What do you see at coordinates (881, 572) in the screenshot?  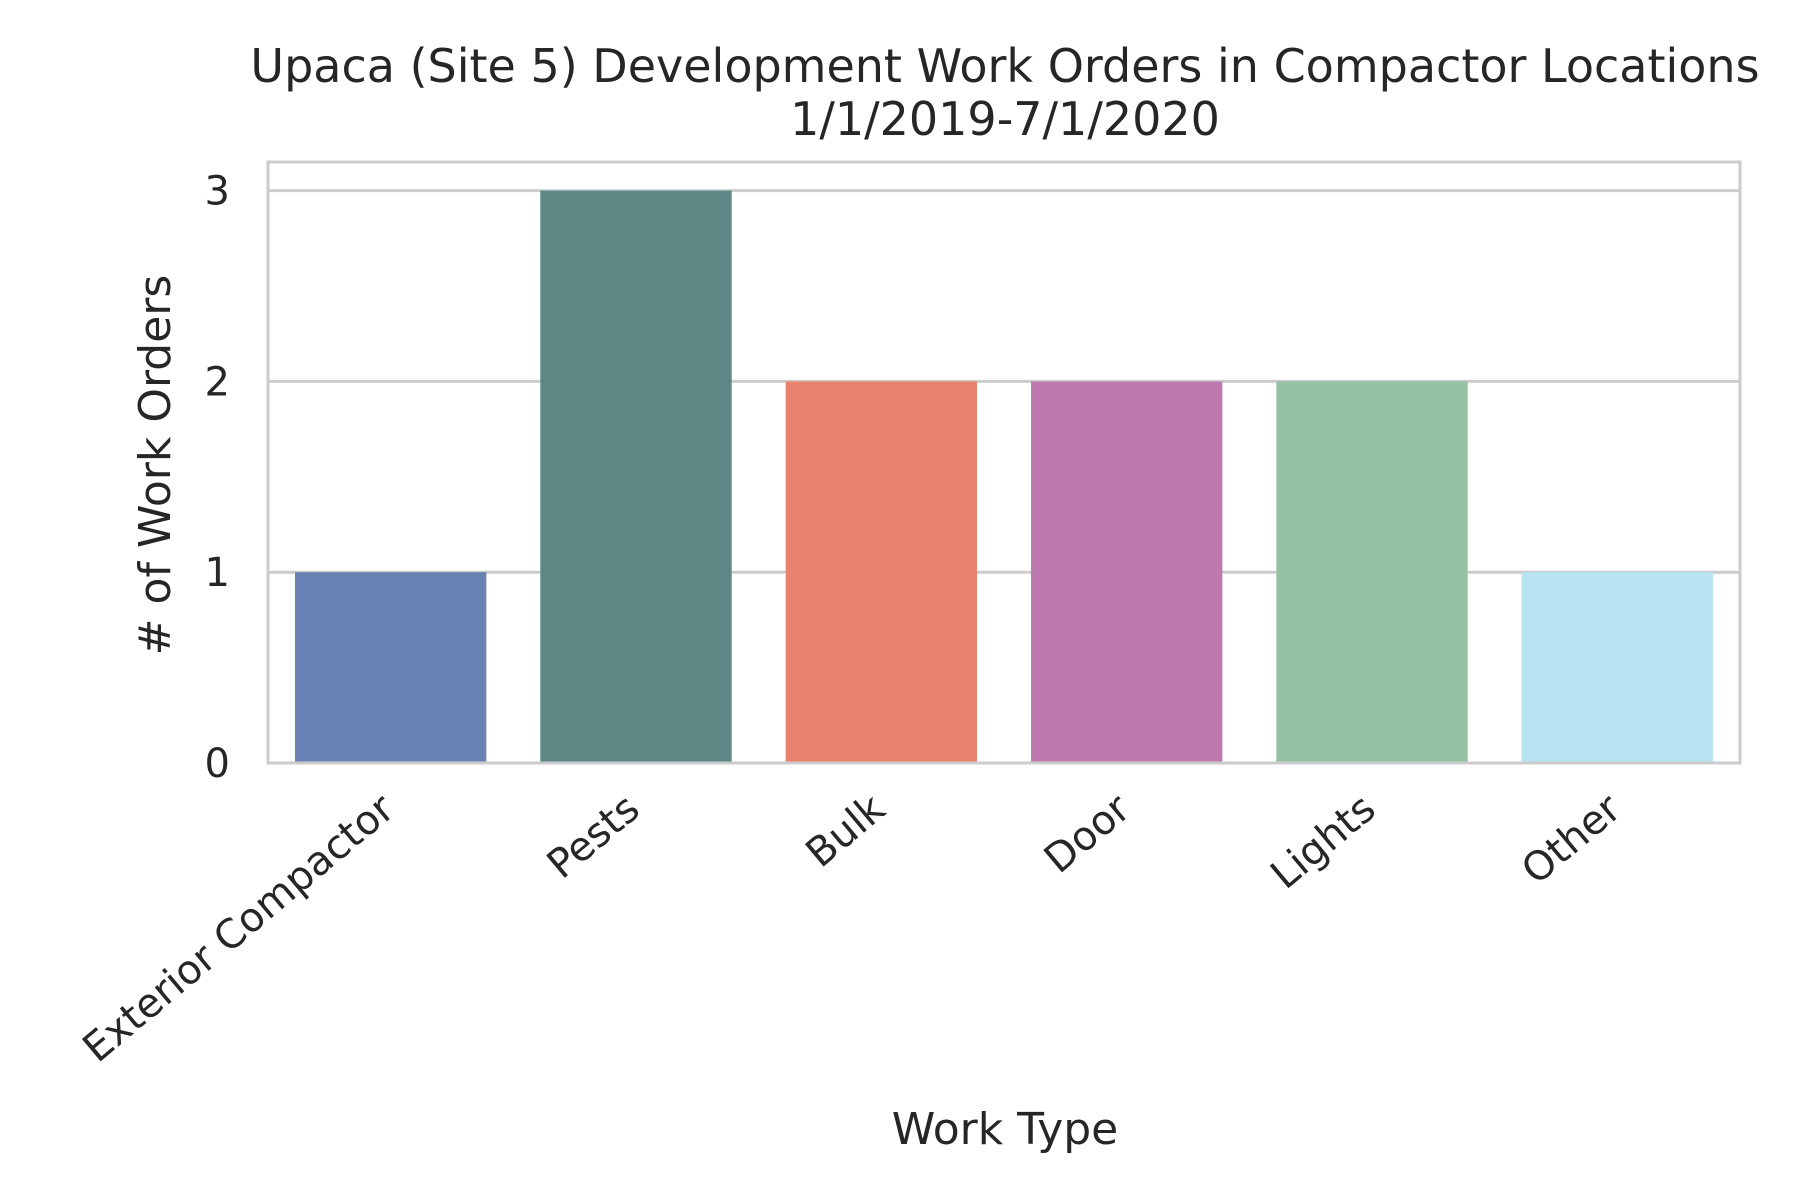 I see `bar-bulk` at bounding box center [881, 572].